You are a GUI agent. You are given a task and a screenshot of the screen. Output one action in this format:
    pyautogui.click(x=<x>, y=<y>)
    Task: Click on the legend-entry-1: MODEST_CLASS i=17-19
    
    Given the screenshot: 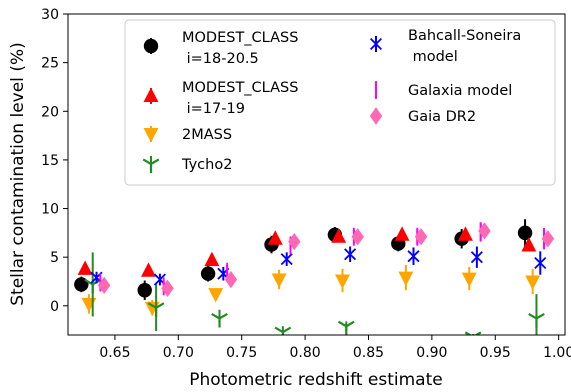 What is the action you would take?
    pyautogui.click(x=220, y=98)
    